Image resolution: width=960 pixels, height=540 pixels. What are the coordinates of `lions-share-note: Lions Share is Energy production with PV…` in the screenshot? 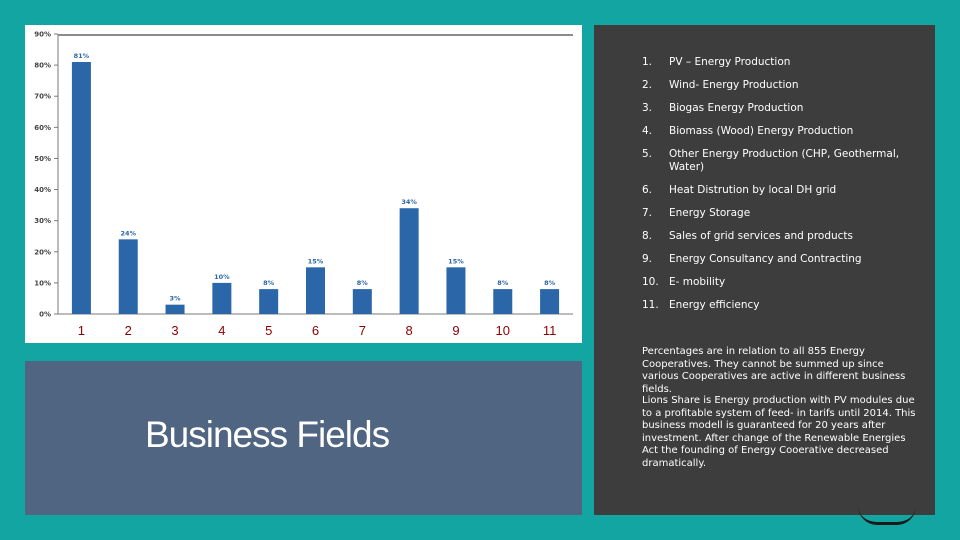 It's located at (779, 432).